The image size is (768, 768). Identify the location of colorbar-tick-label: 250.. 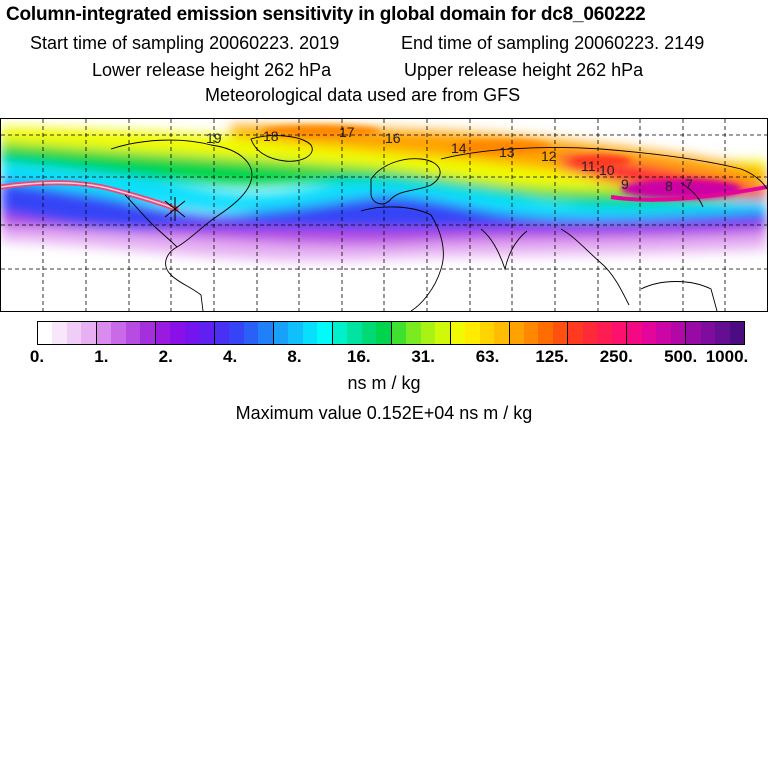
(616, 356).